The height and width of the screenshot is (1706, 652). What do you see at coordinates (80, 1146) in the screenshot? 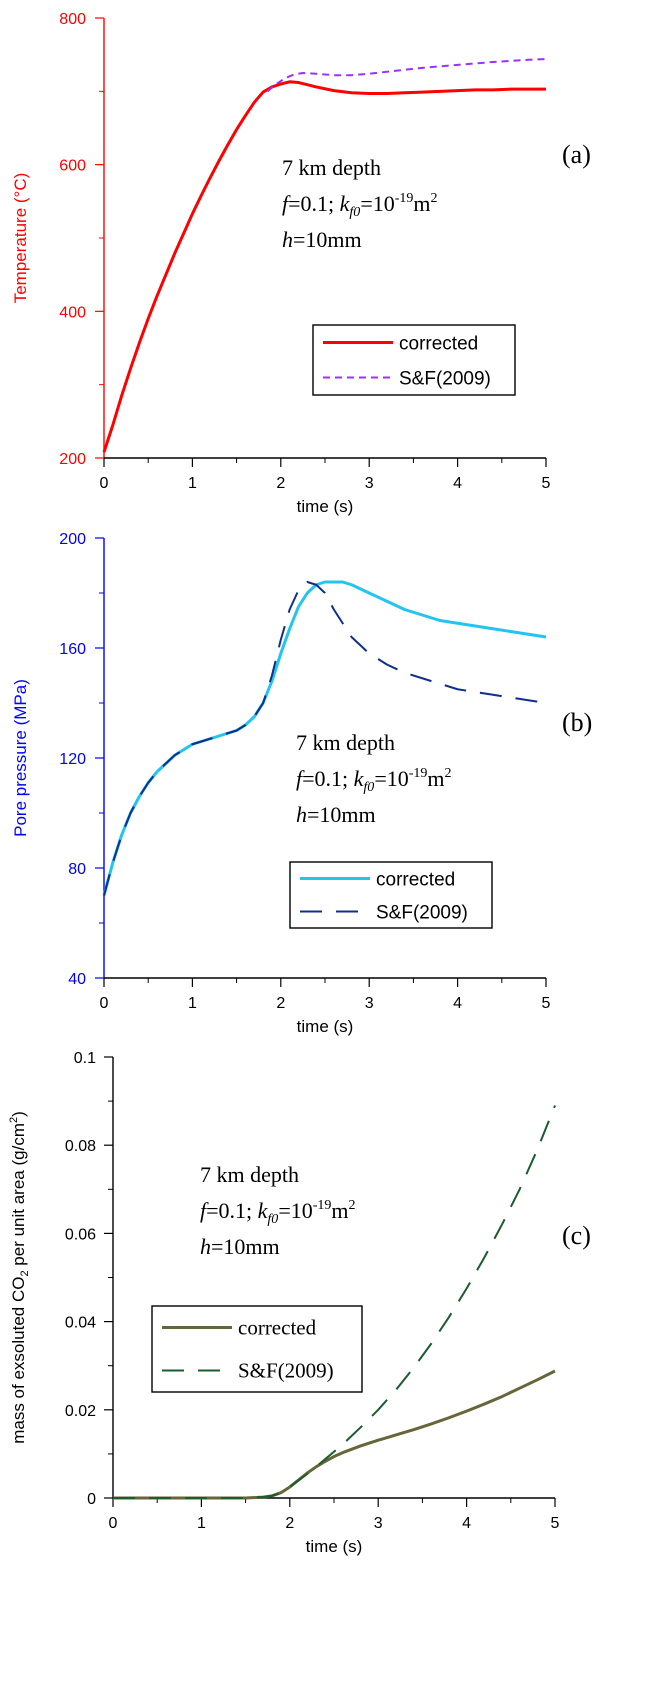
I see `y-tick-label: 0.08` at bounding box center [80, 1146].